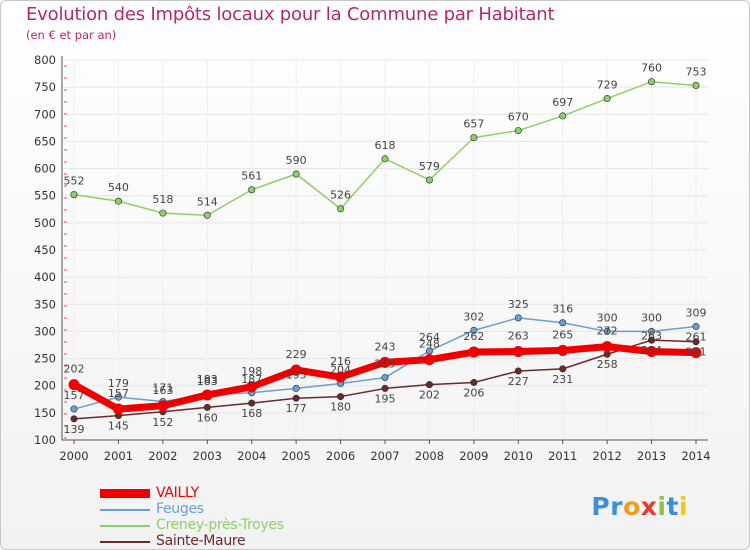 This screenshot has height=550, width=750. Describe the element at coordinates (340, 195) in the screenshot. I see `data-label: 526` at that location.